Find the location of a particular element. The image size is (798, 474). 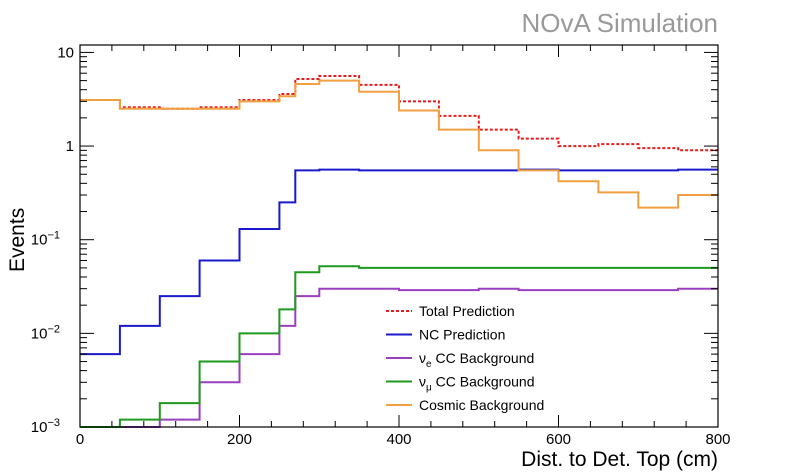

x-tick-label: 800 is located at coordinates (717, 439).